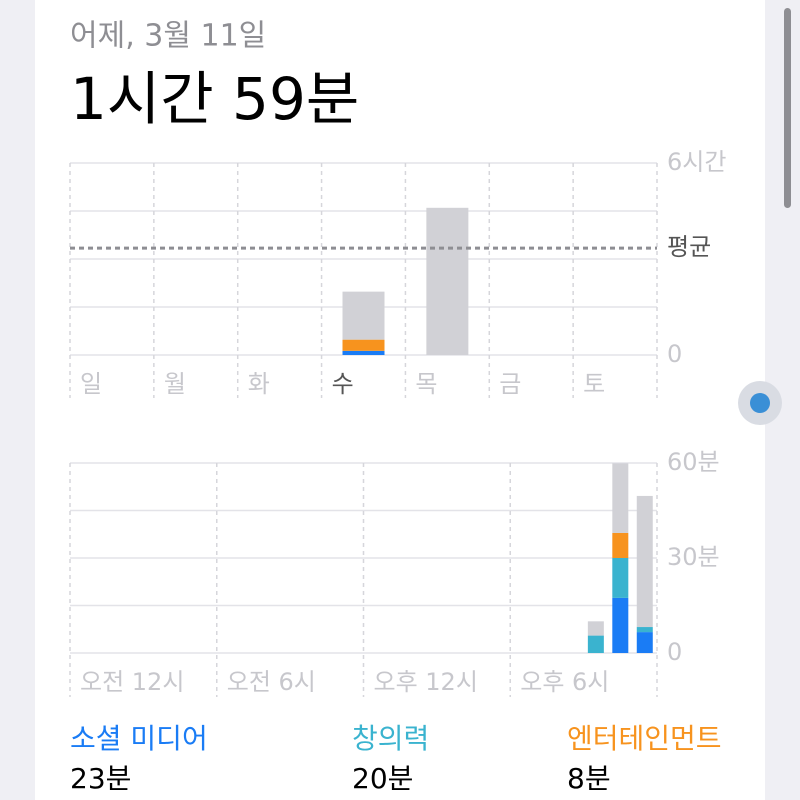  Describe the element at coordinates (426, 384) in the screenshot. I see `x-tick-label: 목` at that location.